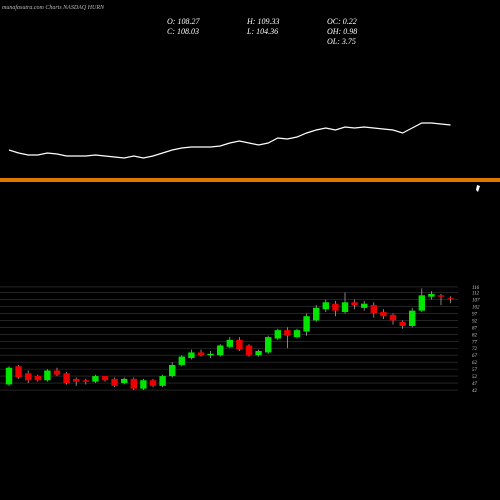  I want to click on info-oh: OH: 0.98, so click(342, 31).